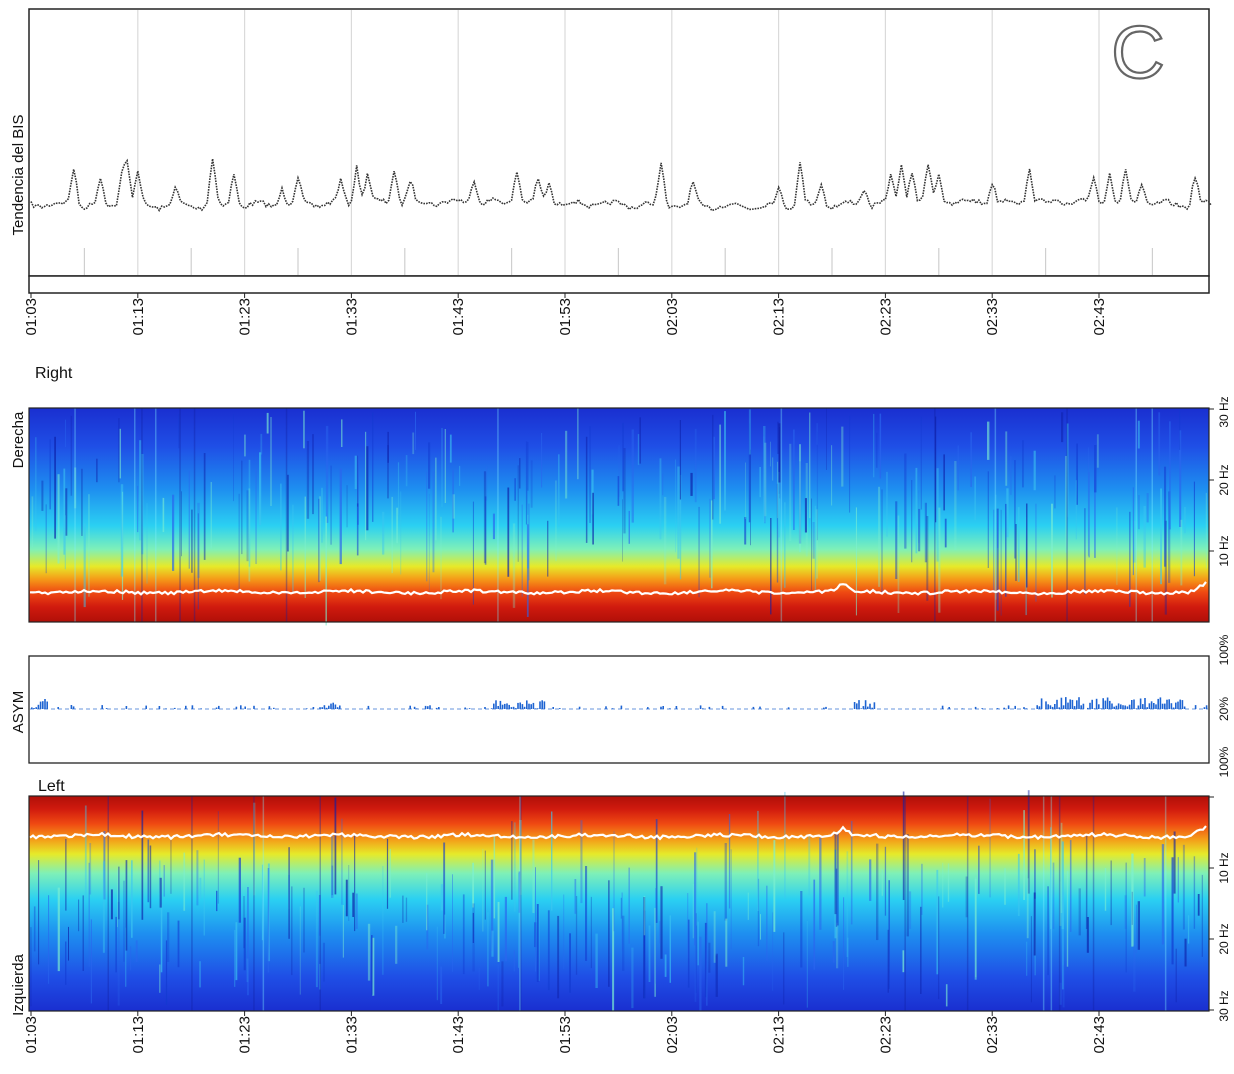 This screenshot has width=1234, height=1074. What do you see at coordinates (54, 373) in the screenshot?
I see `right-title: Right` at bounding box center [54, 373].